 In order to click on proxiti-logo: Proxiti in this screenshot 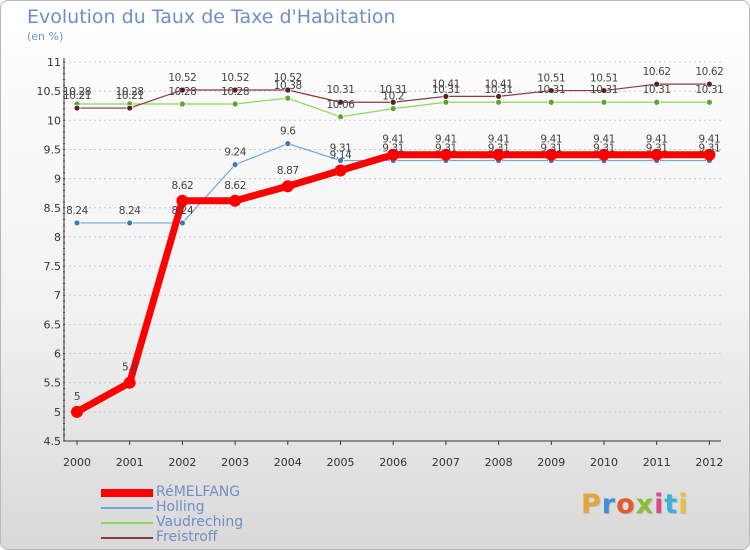, I will do `click(635, 504)`.